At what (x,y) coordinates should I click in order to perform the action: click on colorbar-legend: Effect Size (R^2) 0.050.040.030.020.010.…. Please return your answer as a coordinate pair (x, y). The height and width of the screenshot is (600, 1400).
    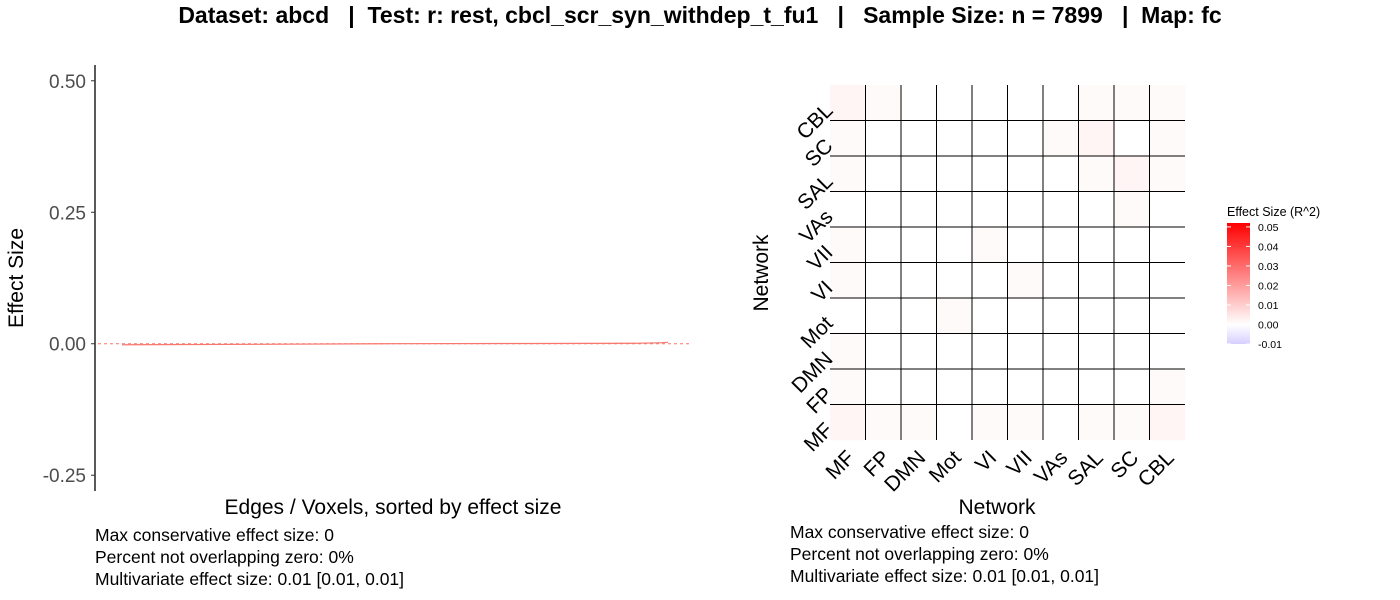
    Looking at the image, I should click on (1273, 278).